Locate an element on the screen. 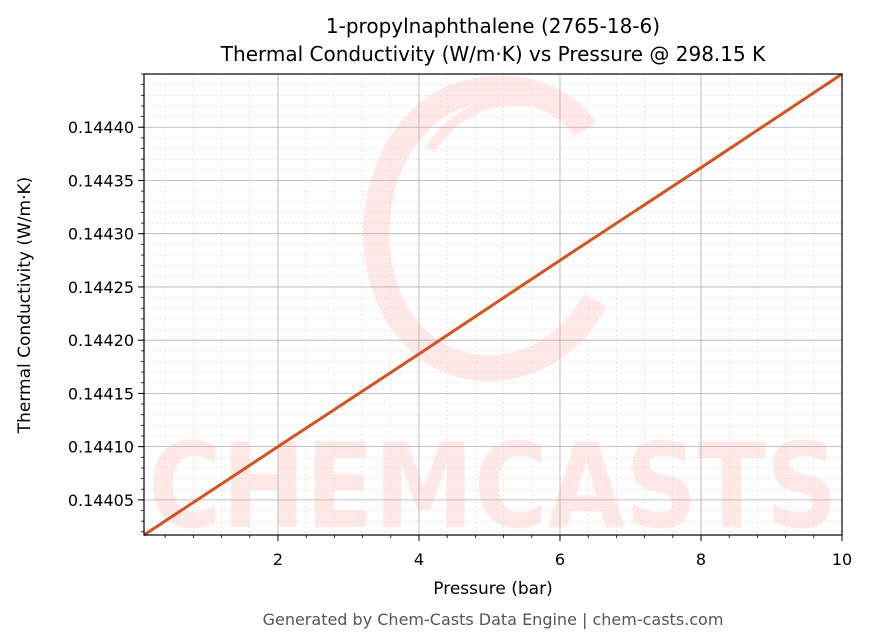 This screenshot has height=644, width=869. y-tick-label: 0.14405 is located at coordinates (101, 500).